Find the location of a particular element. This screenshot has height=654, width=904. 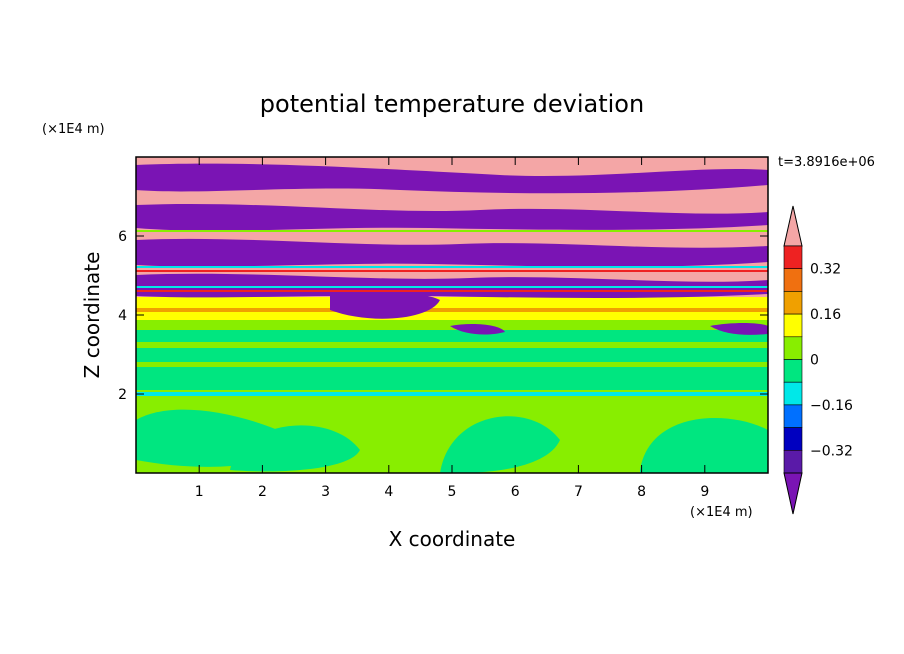

colorbar: 0.32 0.16 0 −0.16 −0.32 is located at coordinates (818, 360).